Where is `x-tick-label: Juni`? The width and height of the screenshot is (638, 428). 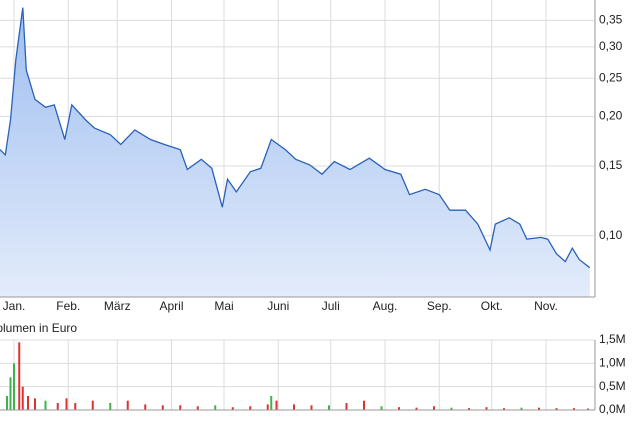
x-tick-label: Juni is located at coordinates (278, 306).